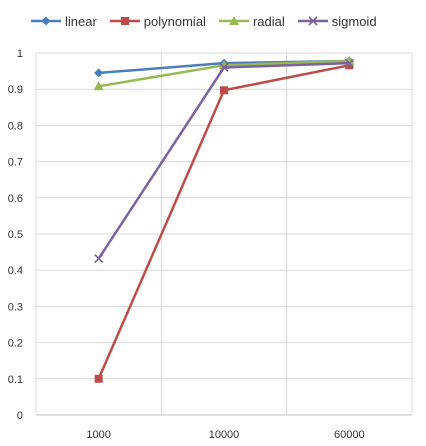 The height and width of the screenshot is (446, 426). Describe the element at coordinates (20, 54) in the screenshot. I see `y-tick-label: 1` at that location.